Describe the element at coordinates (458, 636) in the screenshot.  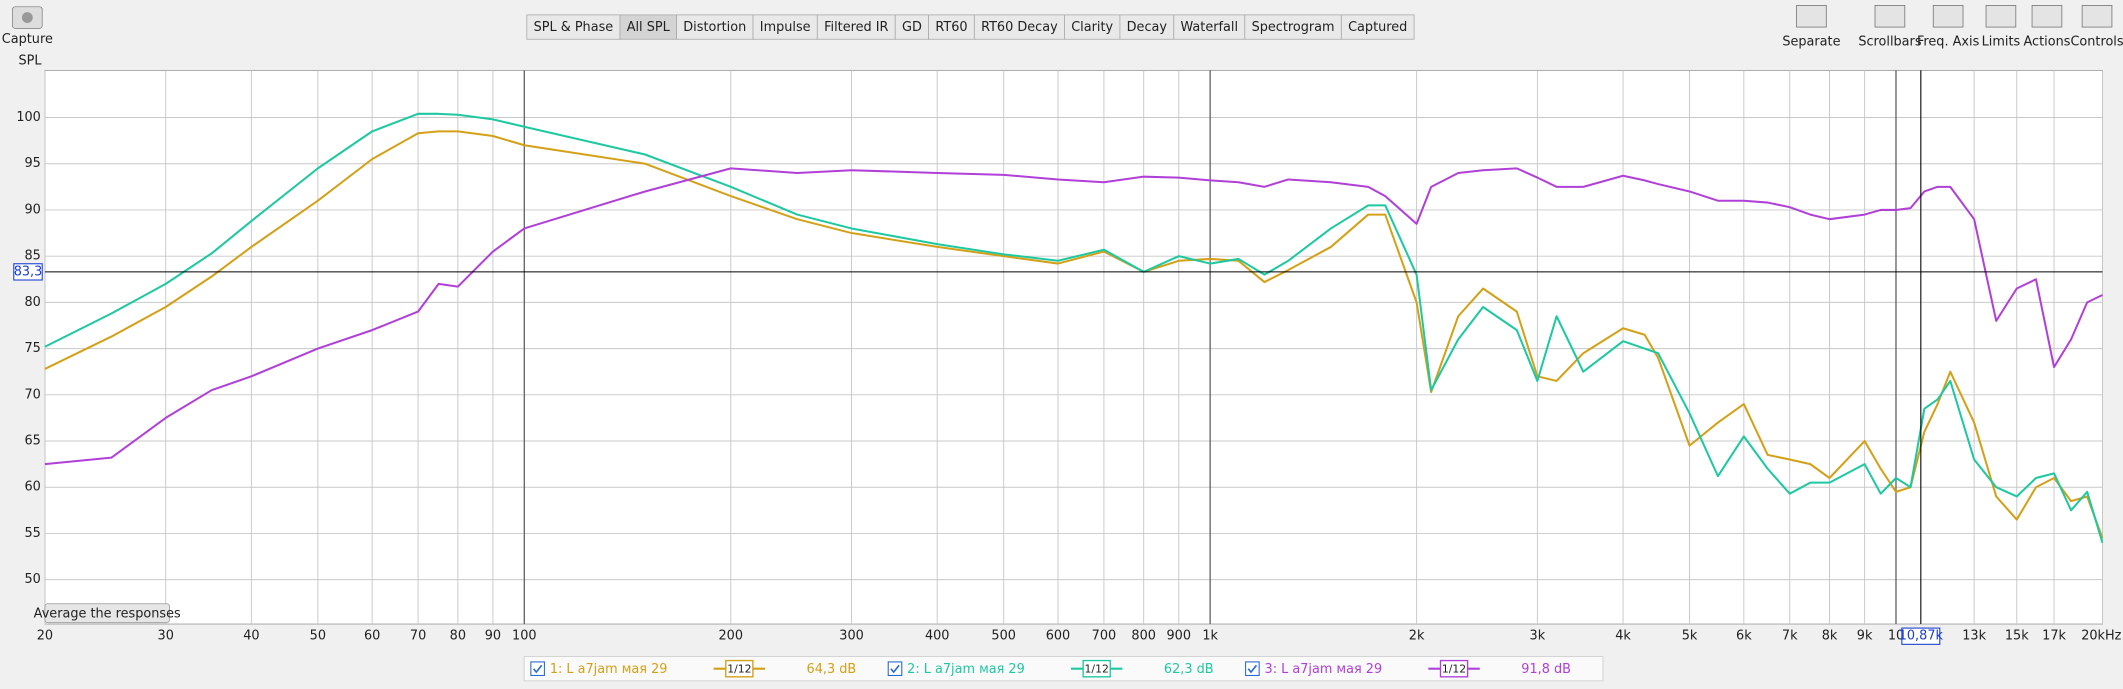
I see `x-tick-label: 80` at that location.